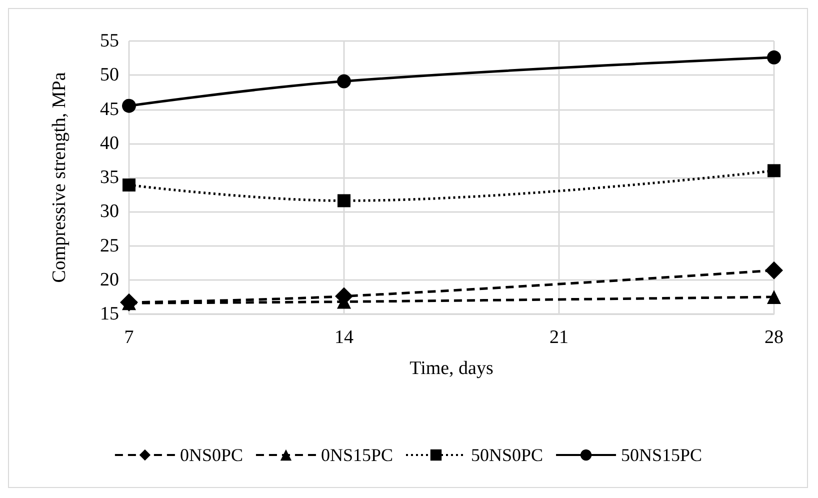 The height and width of the screenshot is (498, 818). What do you see at coordinates (344, 337) in the screenshot?
I see `x-tick-label: 14` at bounding box center [344, 337].